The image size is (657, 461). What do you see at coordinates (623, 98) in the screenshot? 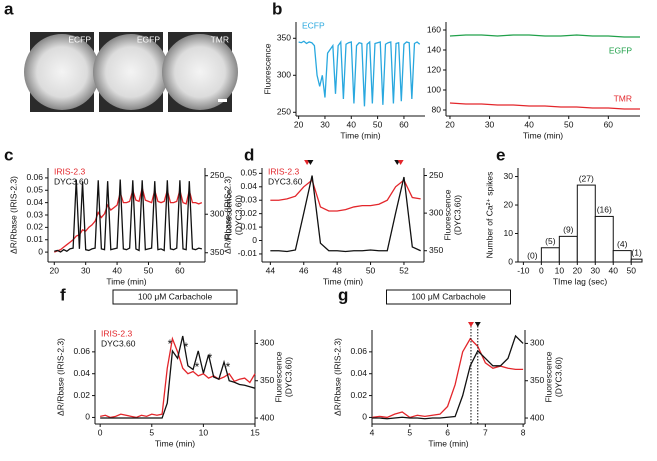
I see `legend-label: TMR` at bounding box center [623, 98].